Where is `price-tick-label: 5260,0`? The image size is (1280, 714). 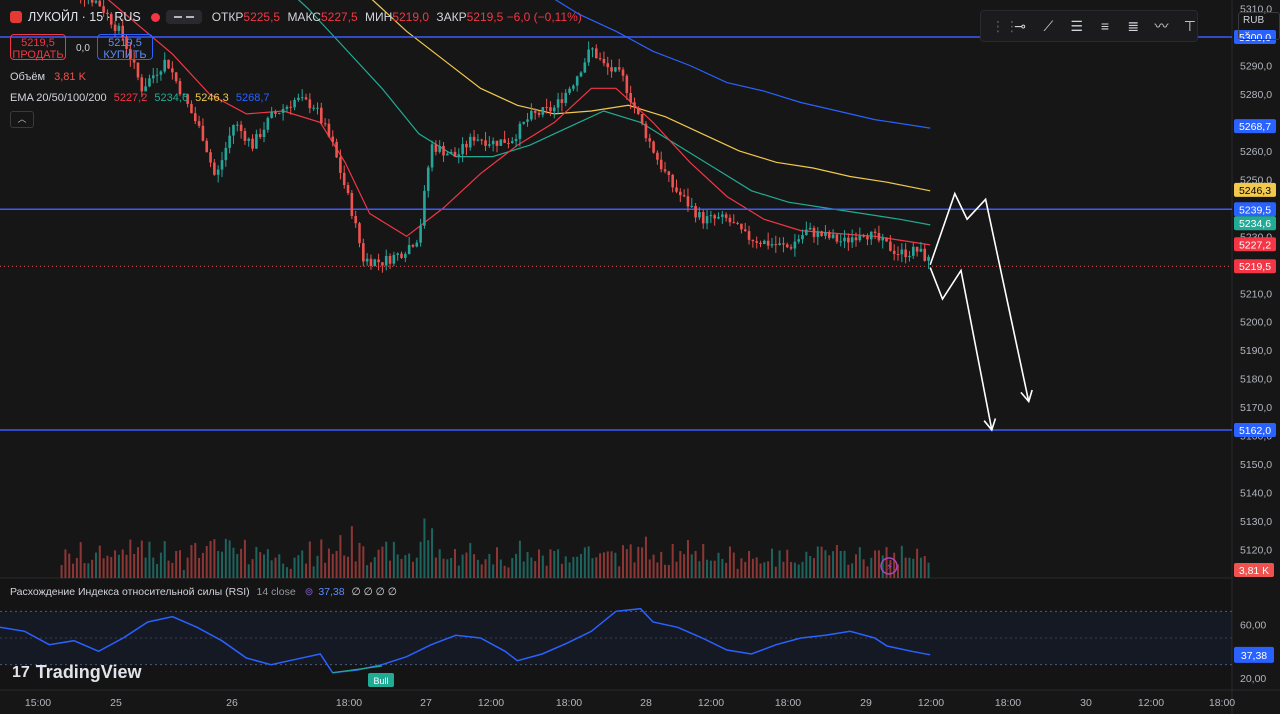
price-tick-label: 5260,0 is located at coordinates (1256, 152).